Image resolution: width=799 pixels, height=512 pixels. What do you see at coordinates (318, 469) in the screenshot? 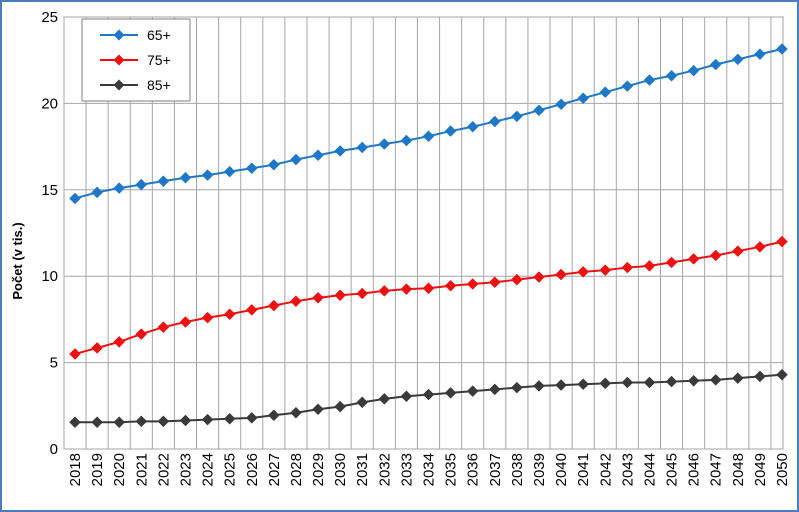
I see `x-tick-label: 2029` at bounding box center [318, 469].